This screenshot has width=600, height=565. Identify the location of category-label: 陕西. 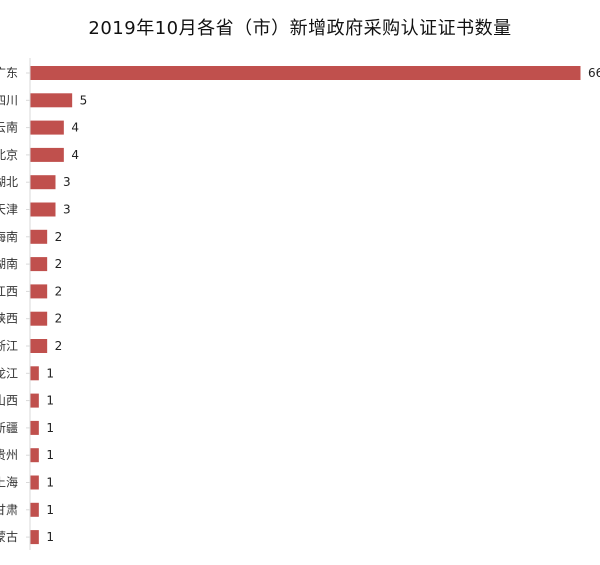
(9, 318).